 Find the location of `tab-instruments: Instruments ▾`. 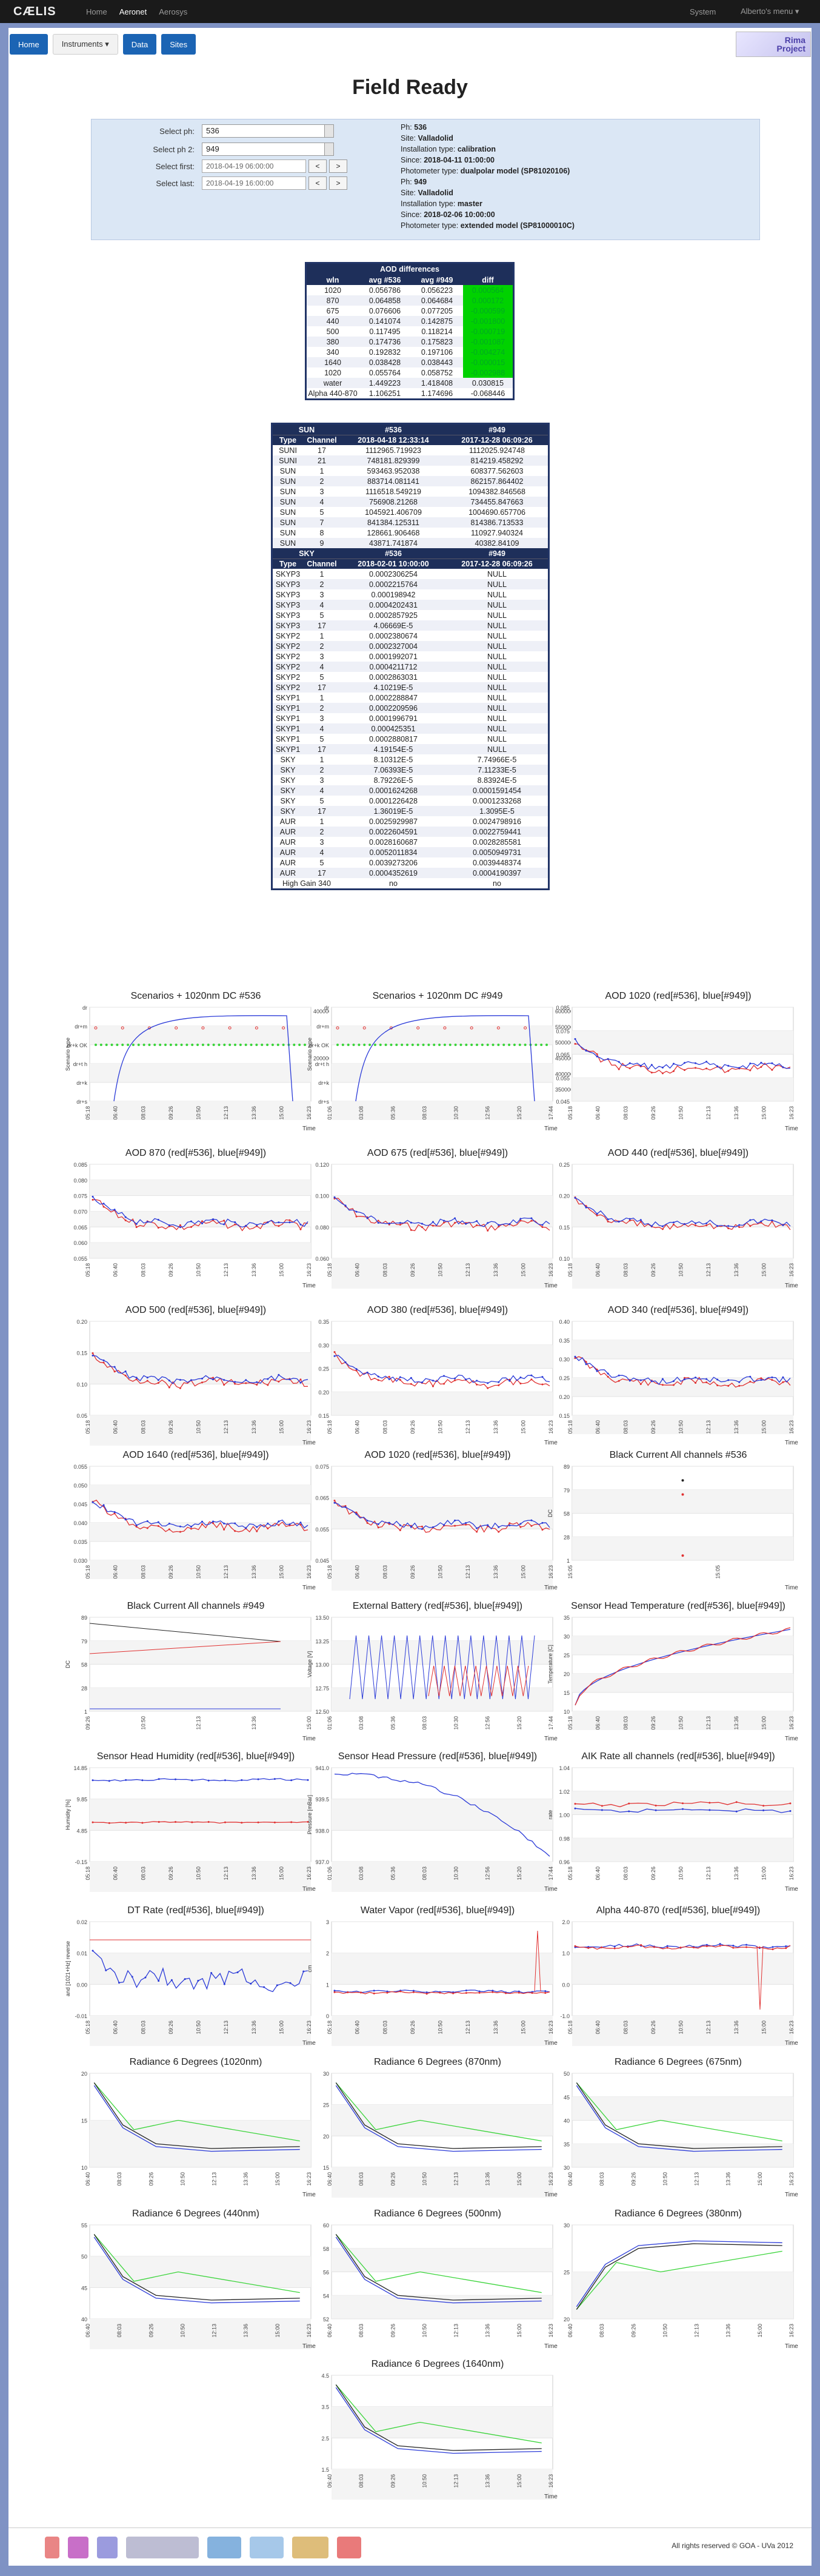

tab-instruments: Instruments ▾ is located at coordinates (85, 44).